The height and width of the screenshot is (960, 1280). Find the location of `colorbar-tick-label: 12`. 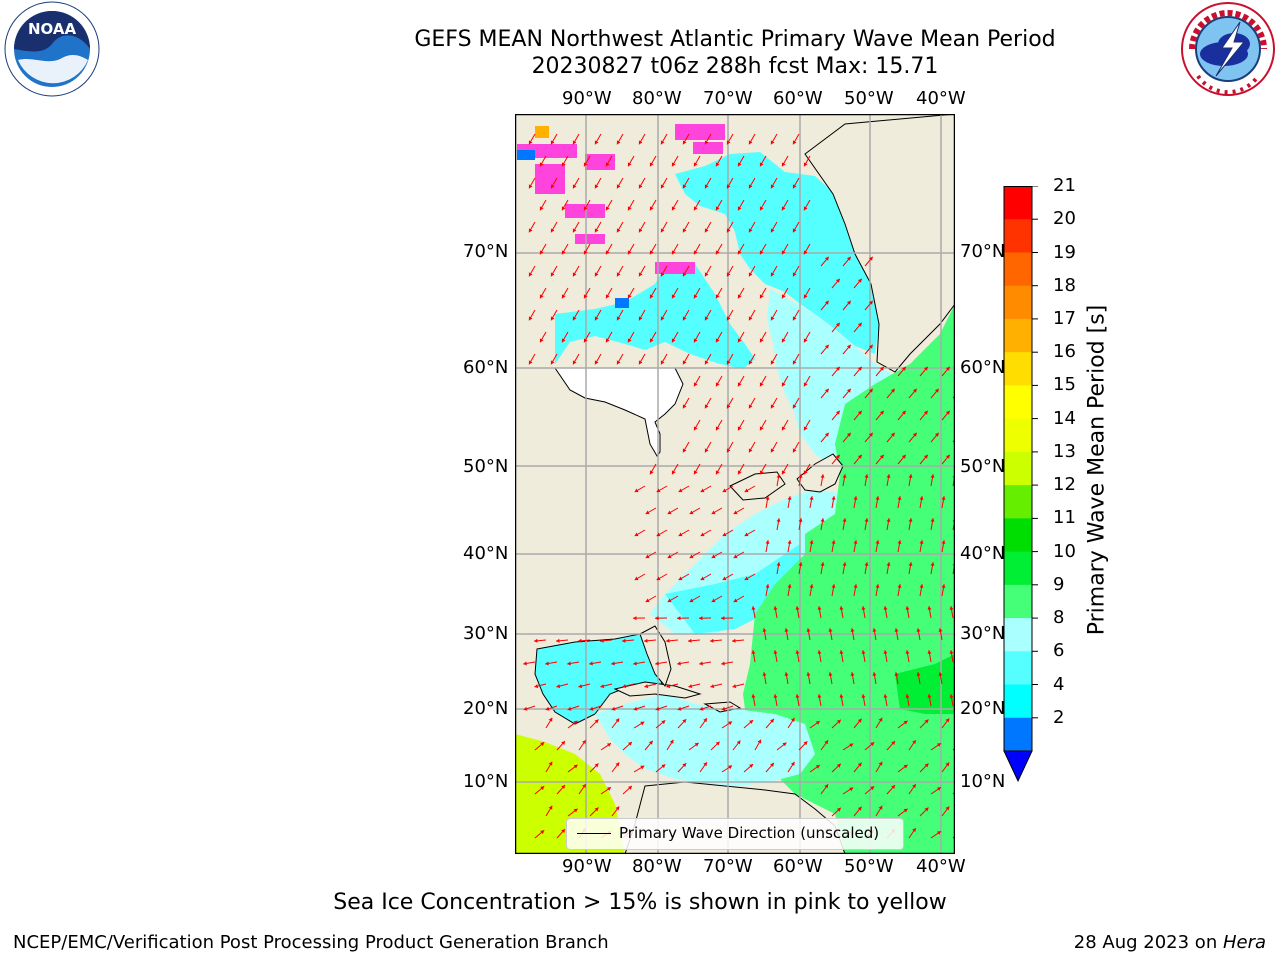

colorbar-tick-label: 12 is located at coordinates (1064, 485).